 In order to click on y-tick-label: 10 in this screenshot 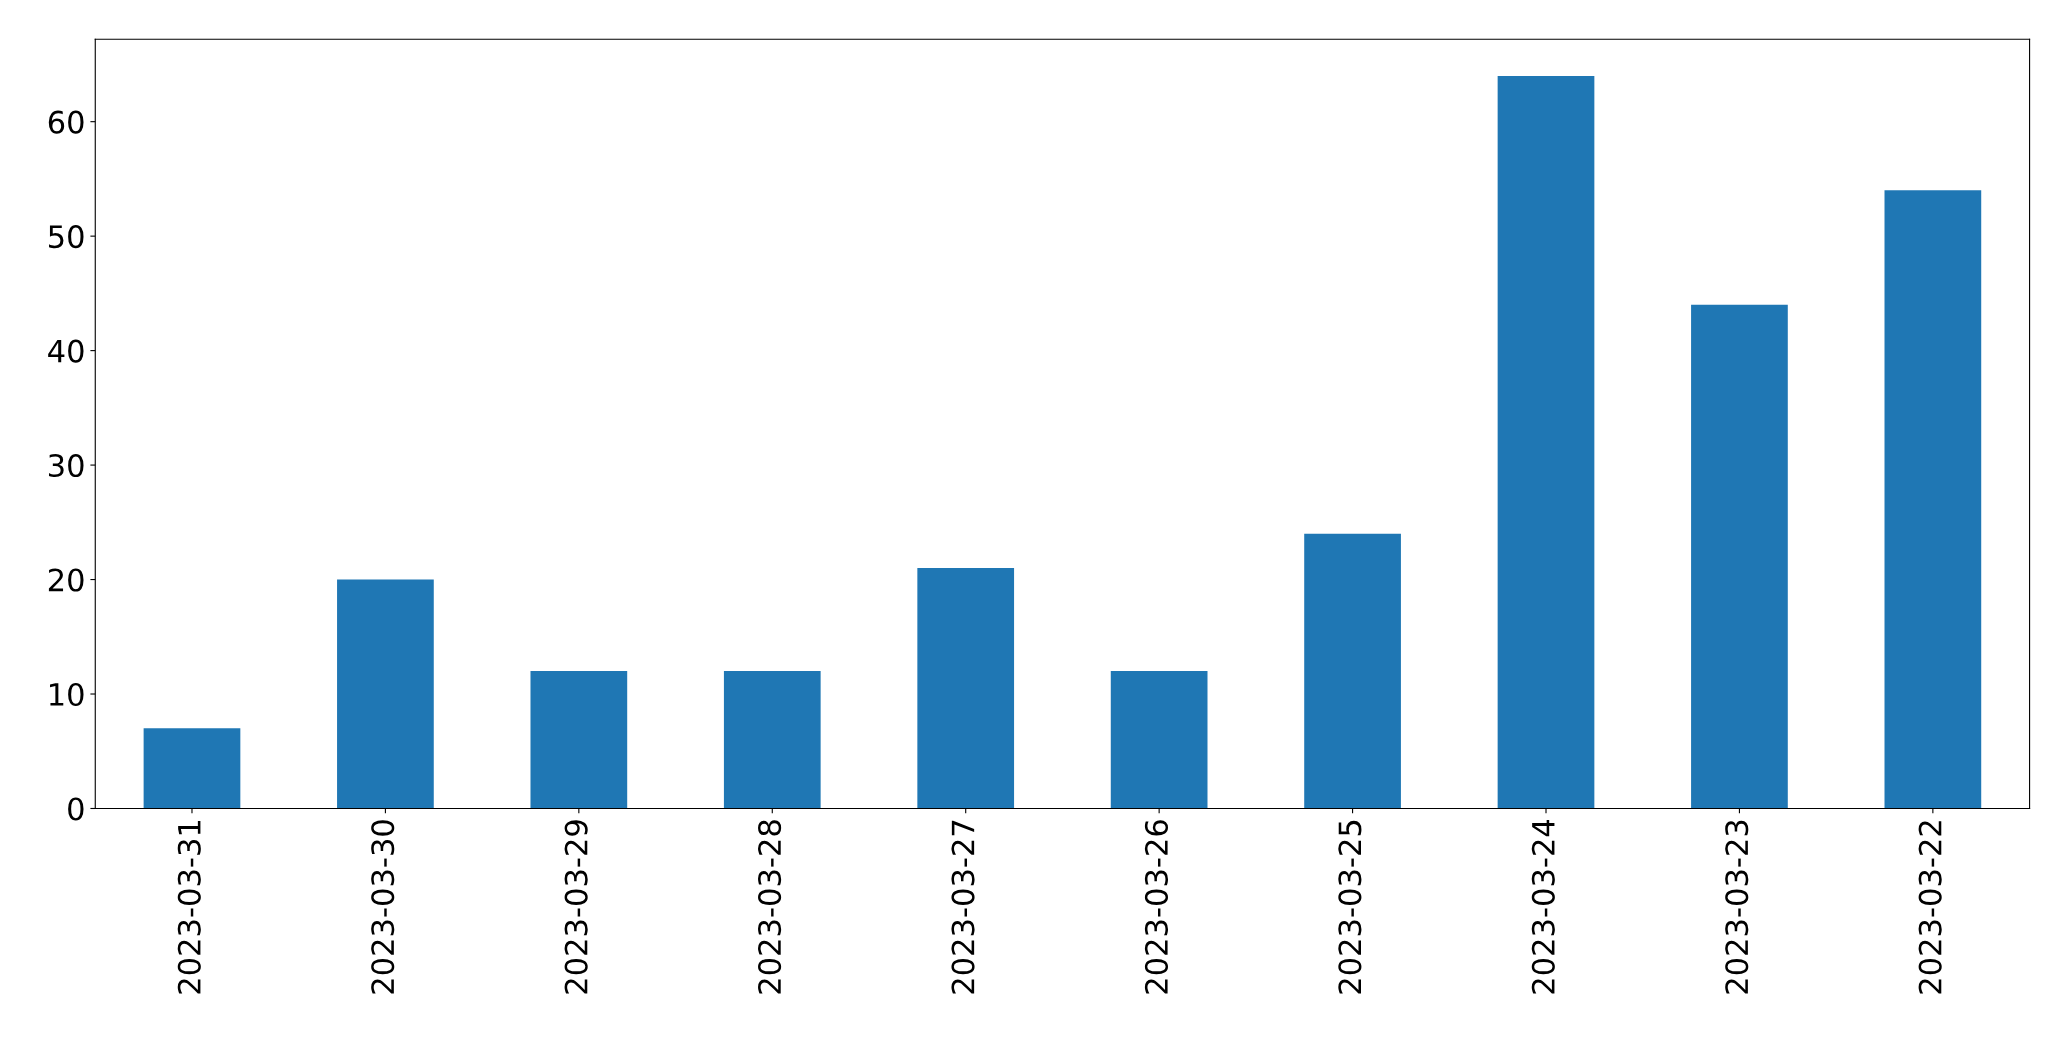, I will do `click(67, 694)`.